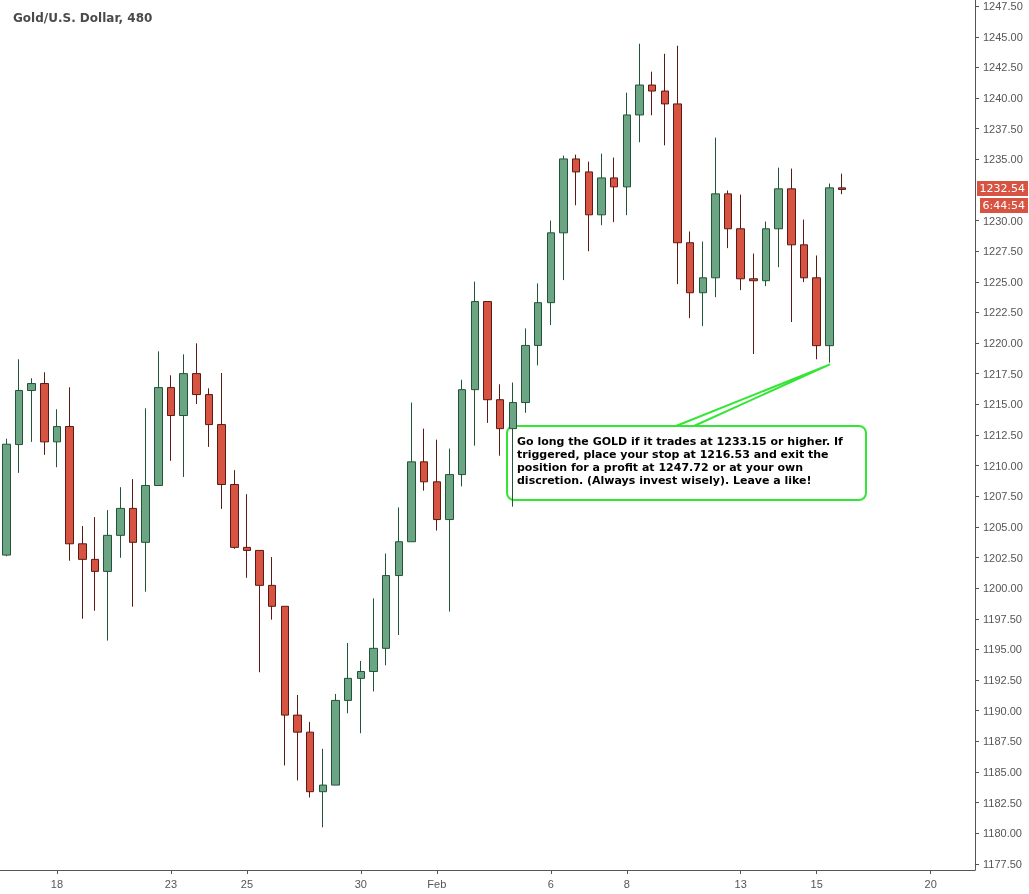 This screenshot has width=1029, height=894. Describe the element at coordinates (1003, 281) in the screenshot. I see `y-tick-label: 1225.00` at that location.